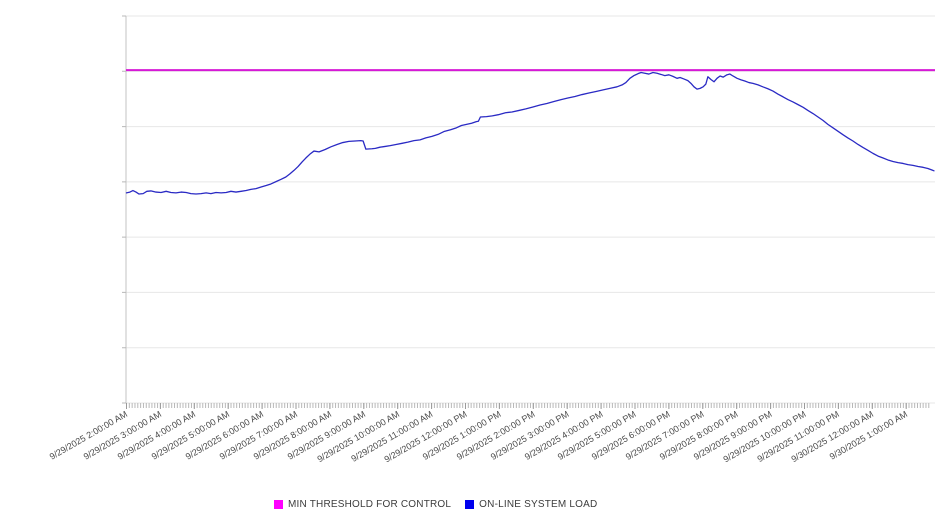 Image resolution: width=946 pixels, height=526 pixels. I want to click on x-axis-hour-ticks, so click(516, 406).